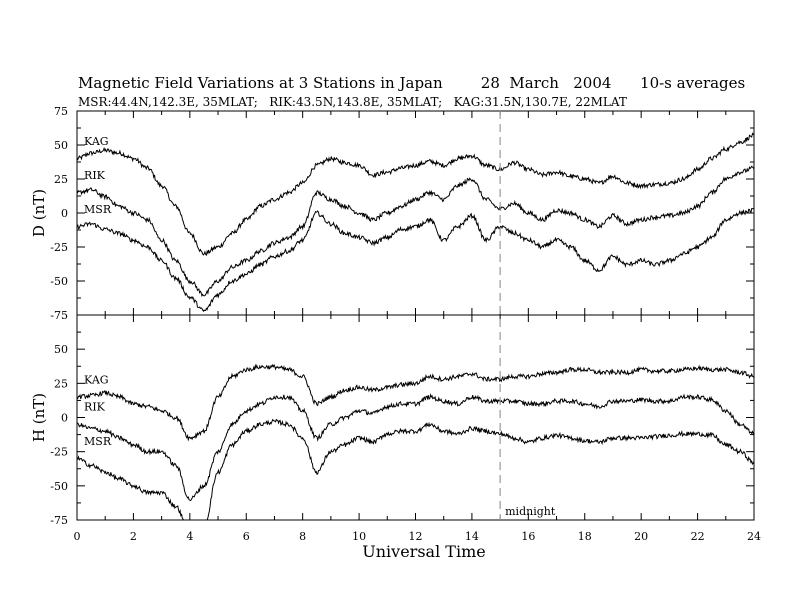 The width and height of the screenshot is (792, 612). I want to click on x-tick-label: 22, so click(698, 536).